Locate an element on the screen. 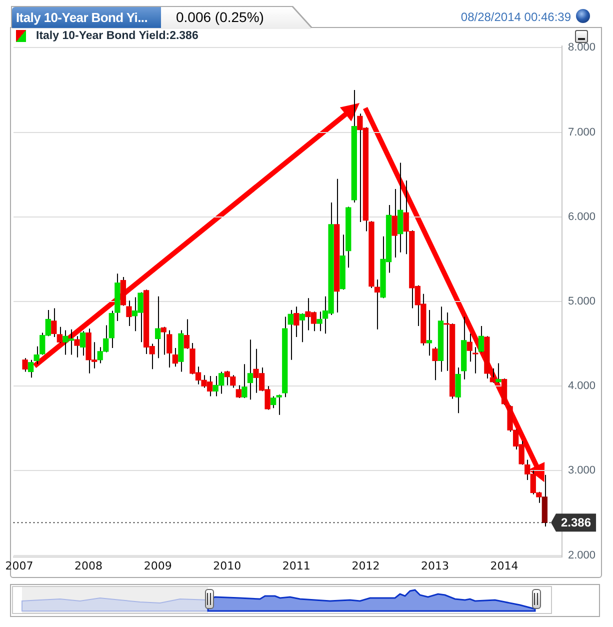 The height and width of the screenshot is (627, 613). y-tick-label: 3.000 is located at coordinates (582, 470).